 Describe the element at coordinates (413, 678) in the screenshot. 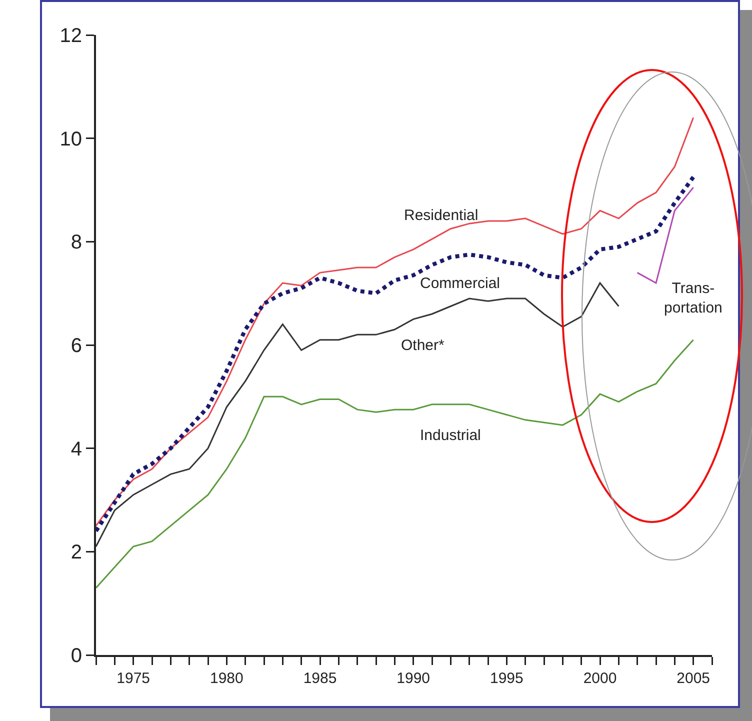

I see `x-tick-label: 1990` at that location.